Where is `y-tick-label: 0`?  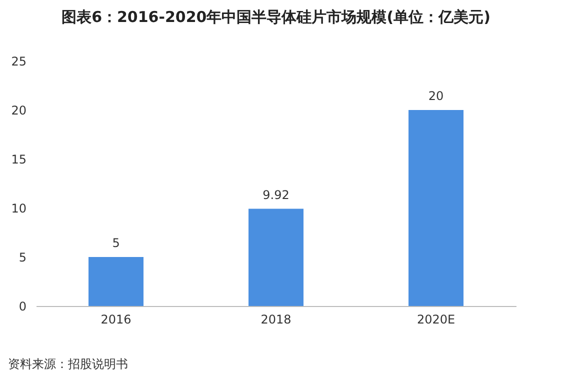
y-tick-label: 0 is located at coordinates (22, 307).